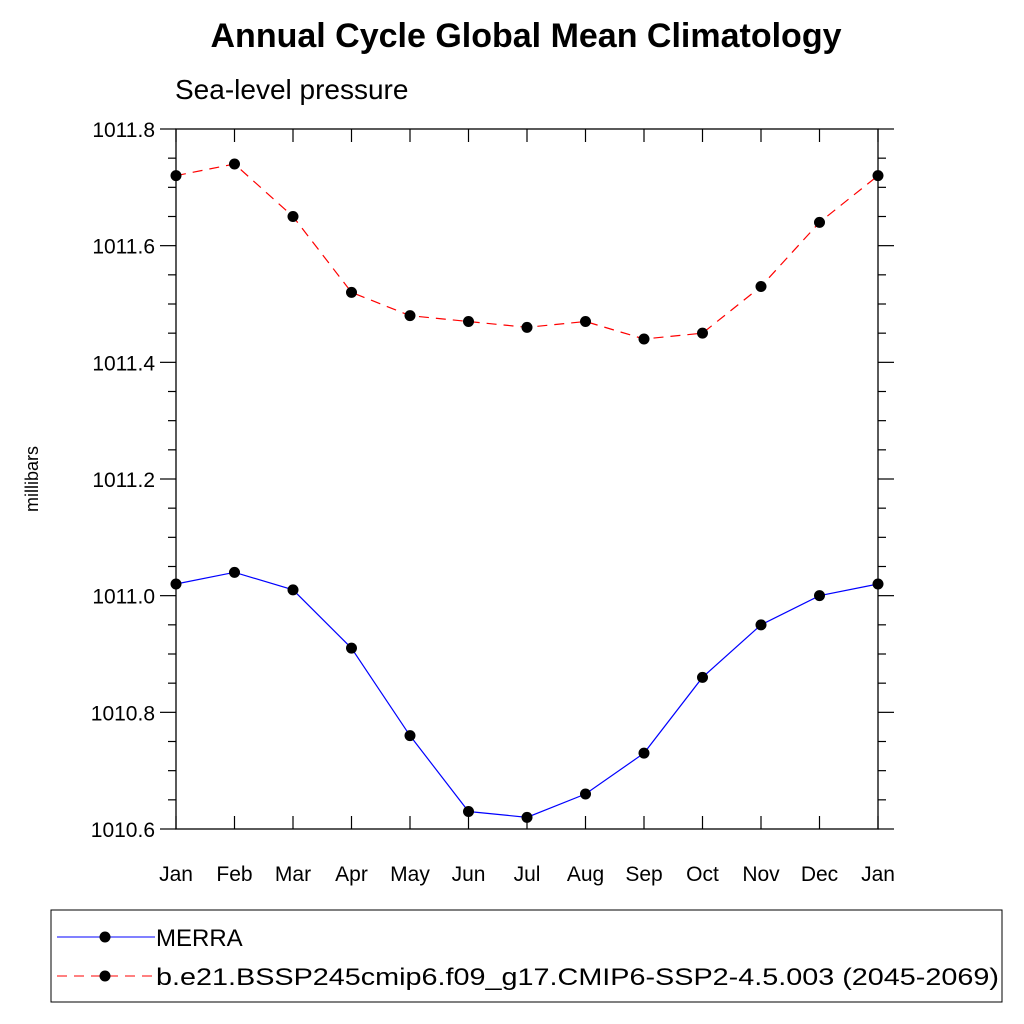  Describe the element at coordinates (702, 874) in the screenshot. I see `x-tick-label: Oct` at that location.